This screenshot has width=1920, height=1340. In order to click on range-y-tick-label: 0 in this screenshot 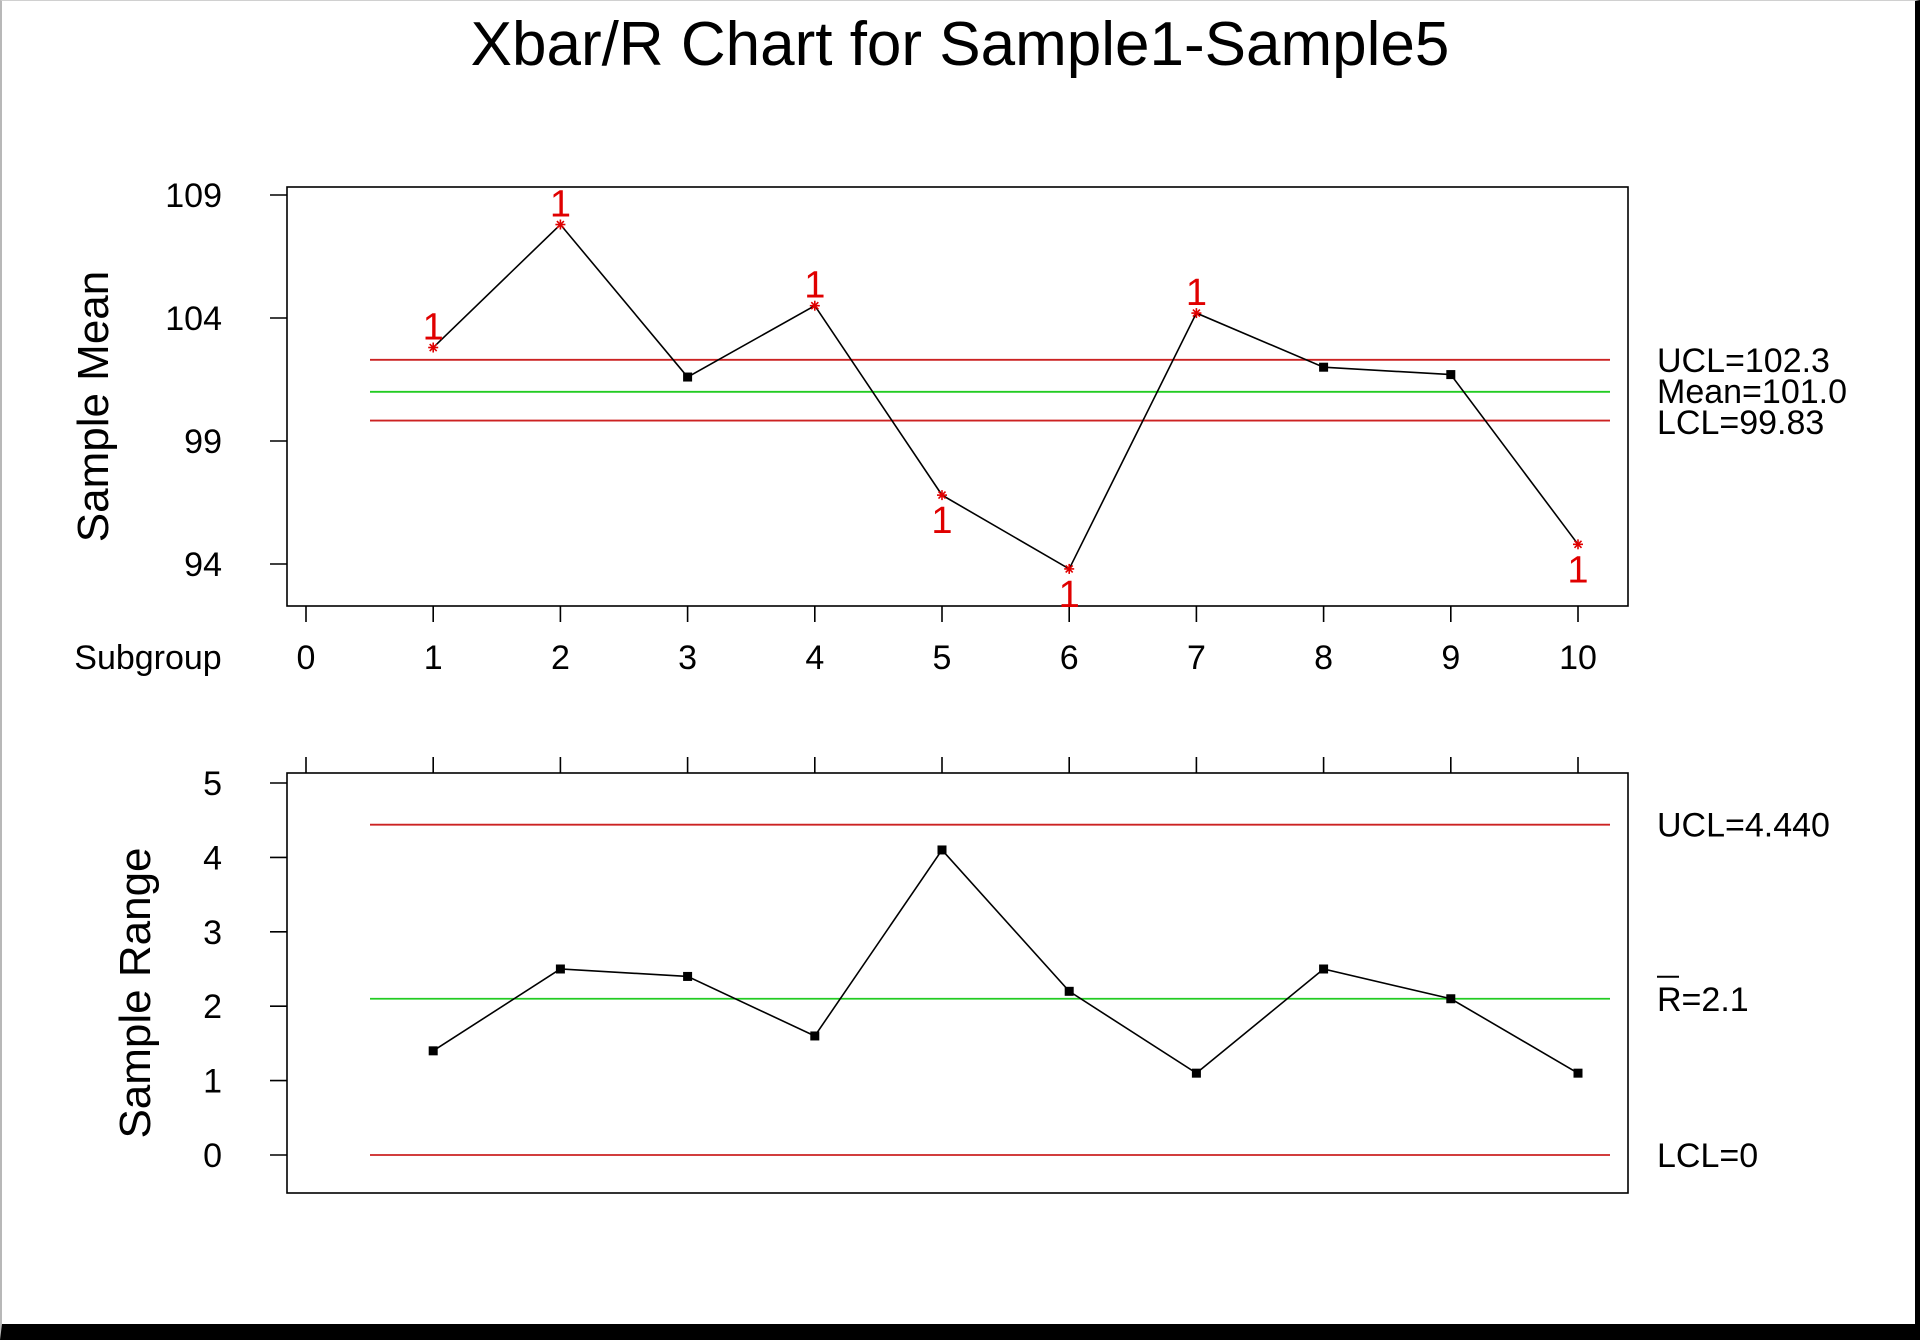, I will do `click(212, 1156)`.